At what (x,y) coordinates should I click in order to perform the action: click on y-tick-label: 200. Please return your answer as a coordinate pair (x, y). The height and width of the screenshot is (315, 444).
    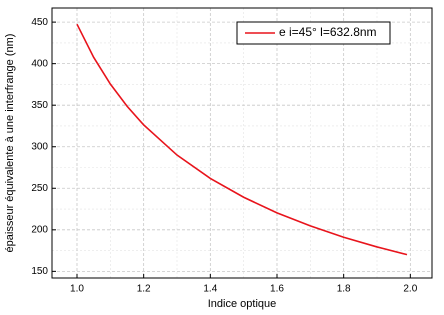
    Looking at the image, I should click on (39, 229).